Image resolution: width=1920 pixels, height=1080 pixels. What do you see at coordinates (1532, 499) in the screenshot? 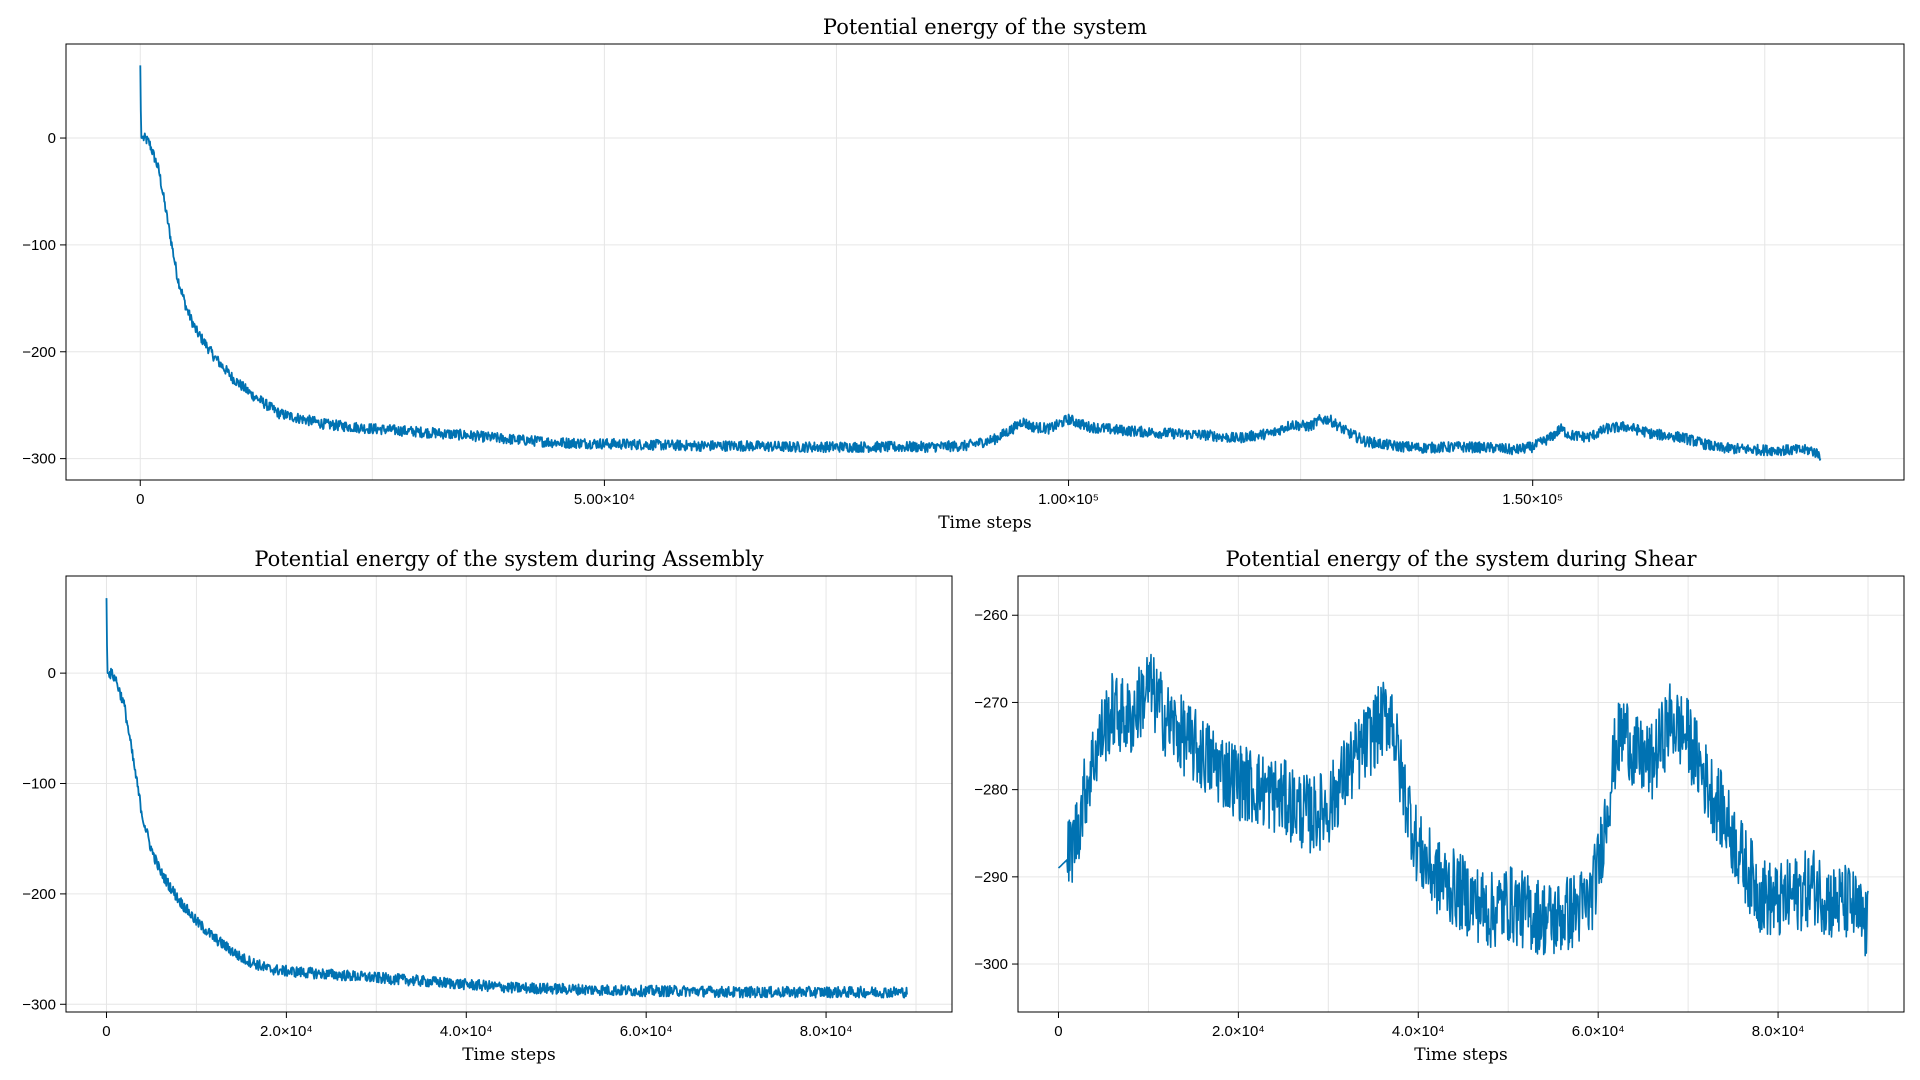
I see `x-tick-label: 1.50×10⁵` at bounding box center [1532, 499].